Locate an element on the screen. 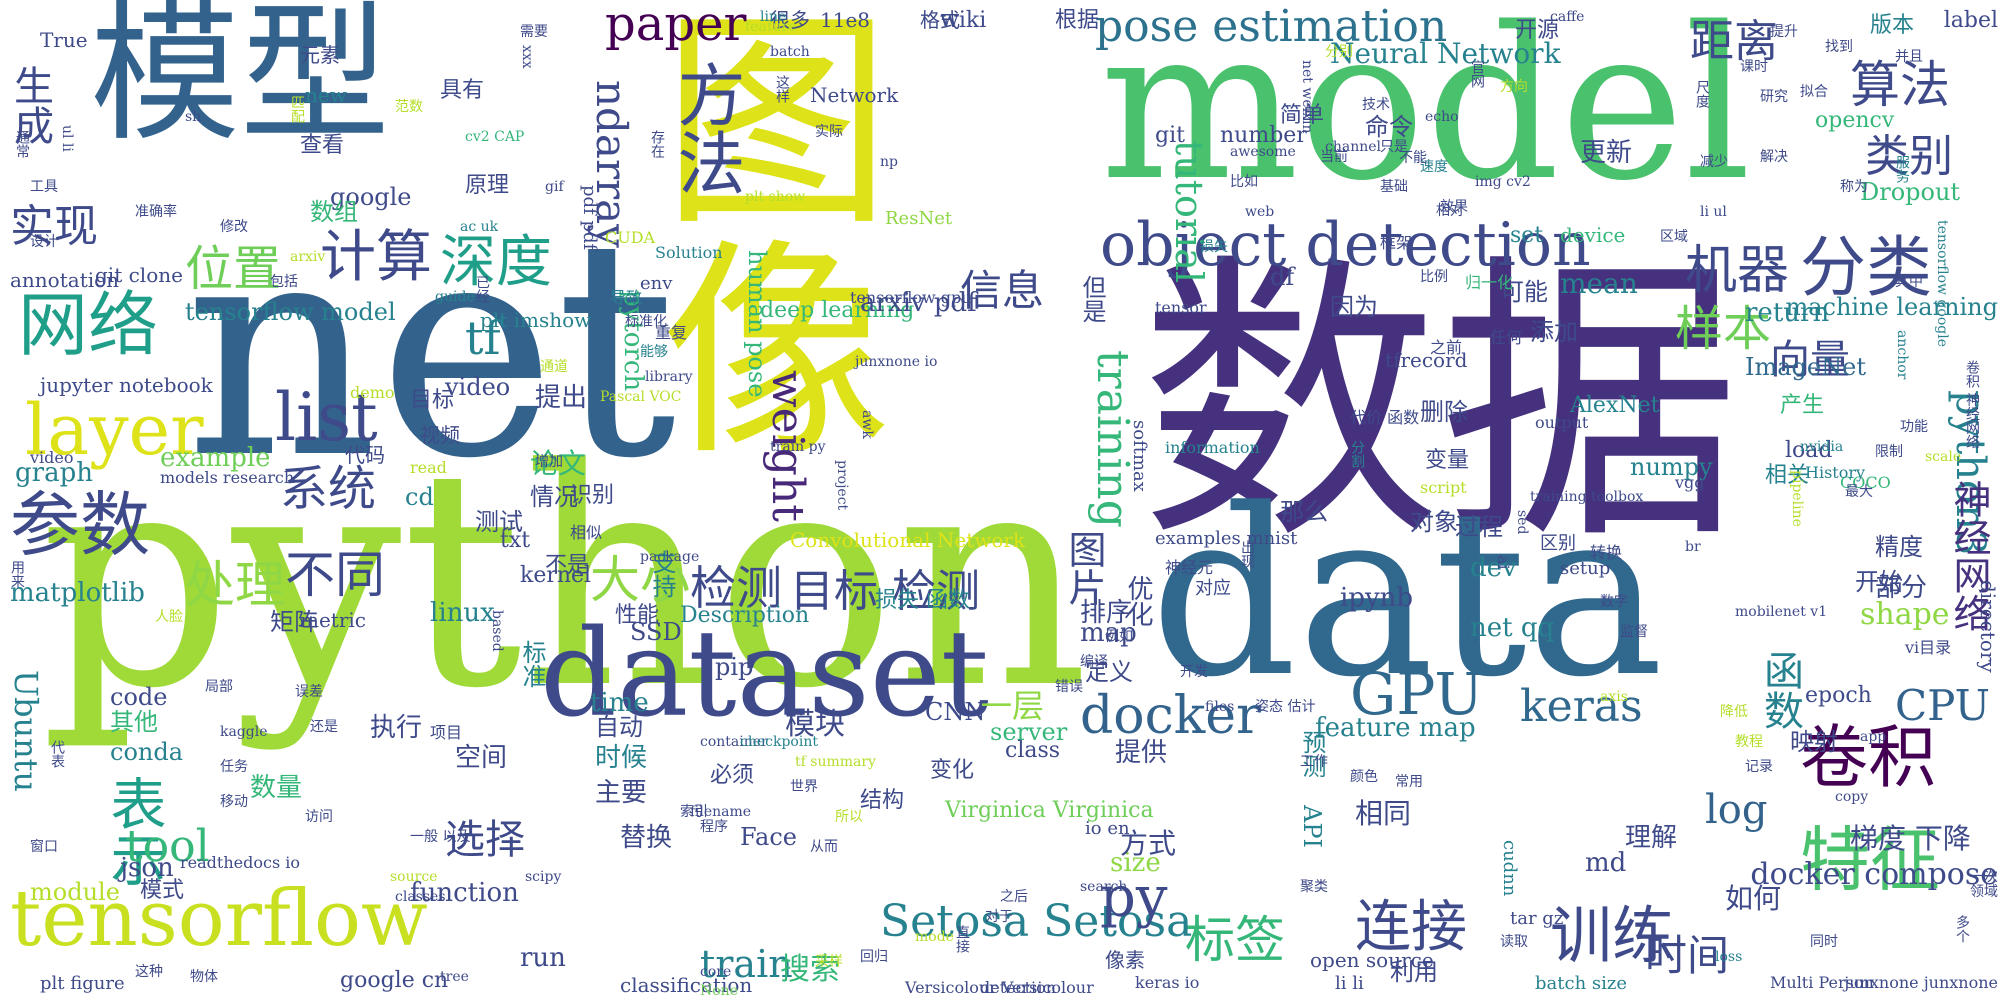 Image resolution: width=2000 pixels, height=1000 pixels. word-306: 方向 is located at coordinates (1514, 87).